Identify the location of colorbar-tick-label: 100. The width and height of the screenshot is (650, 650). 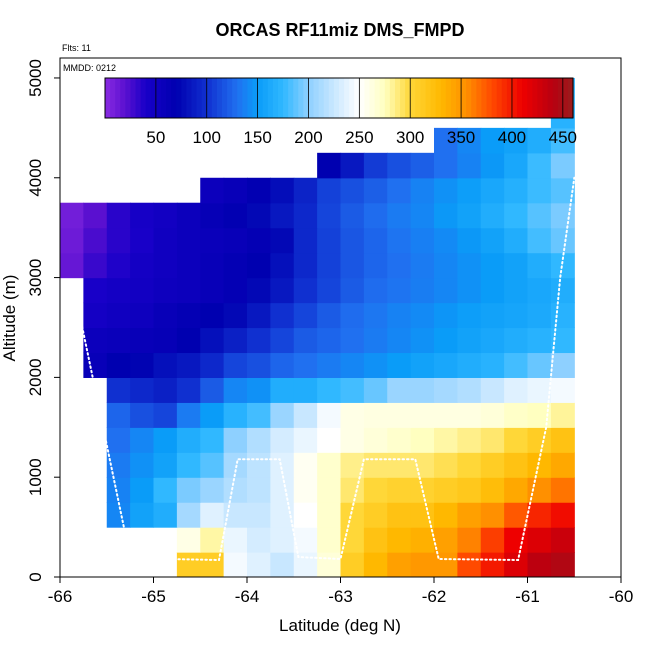
(207, 137).